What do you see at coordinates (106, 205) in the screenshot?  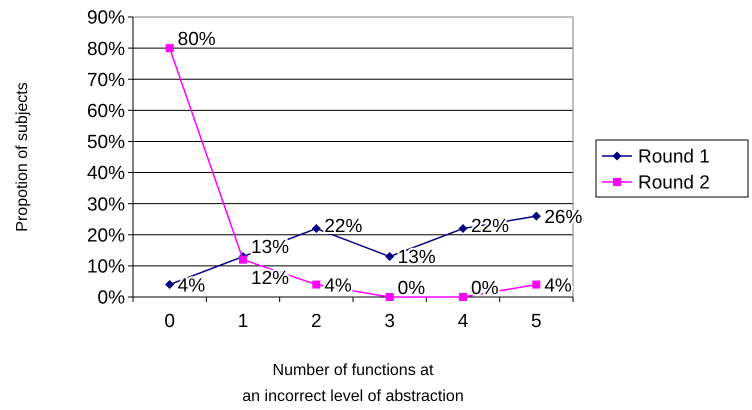 I see `y-tick-label: 30%` at bounding box center [106, 205].